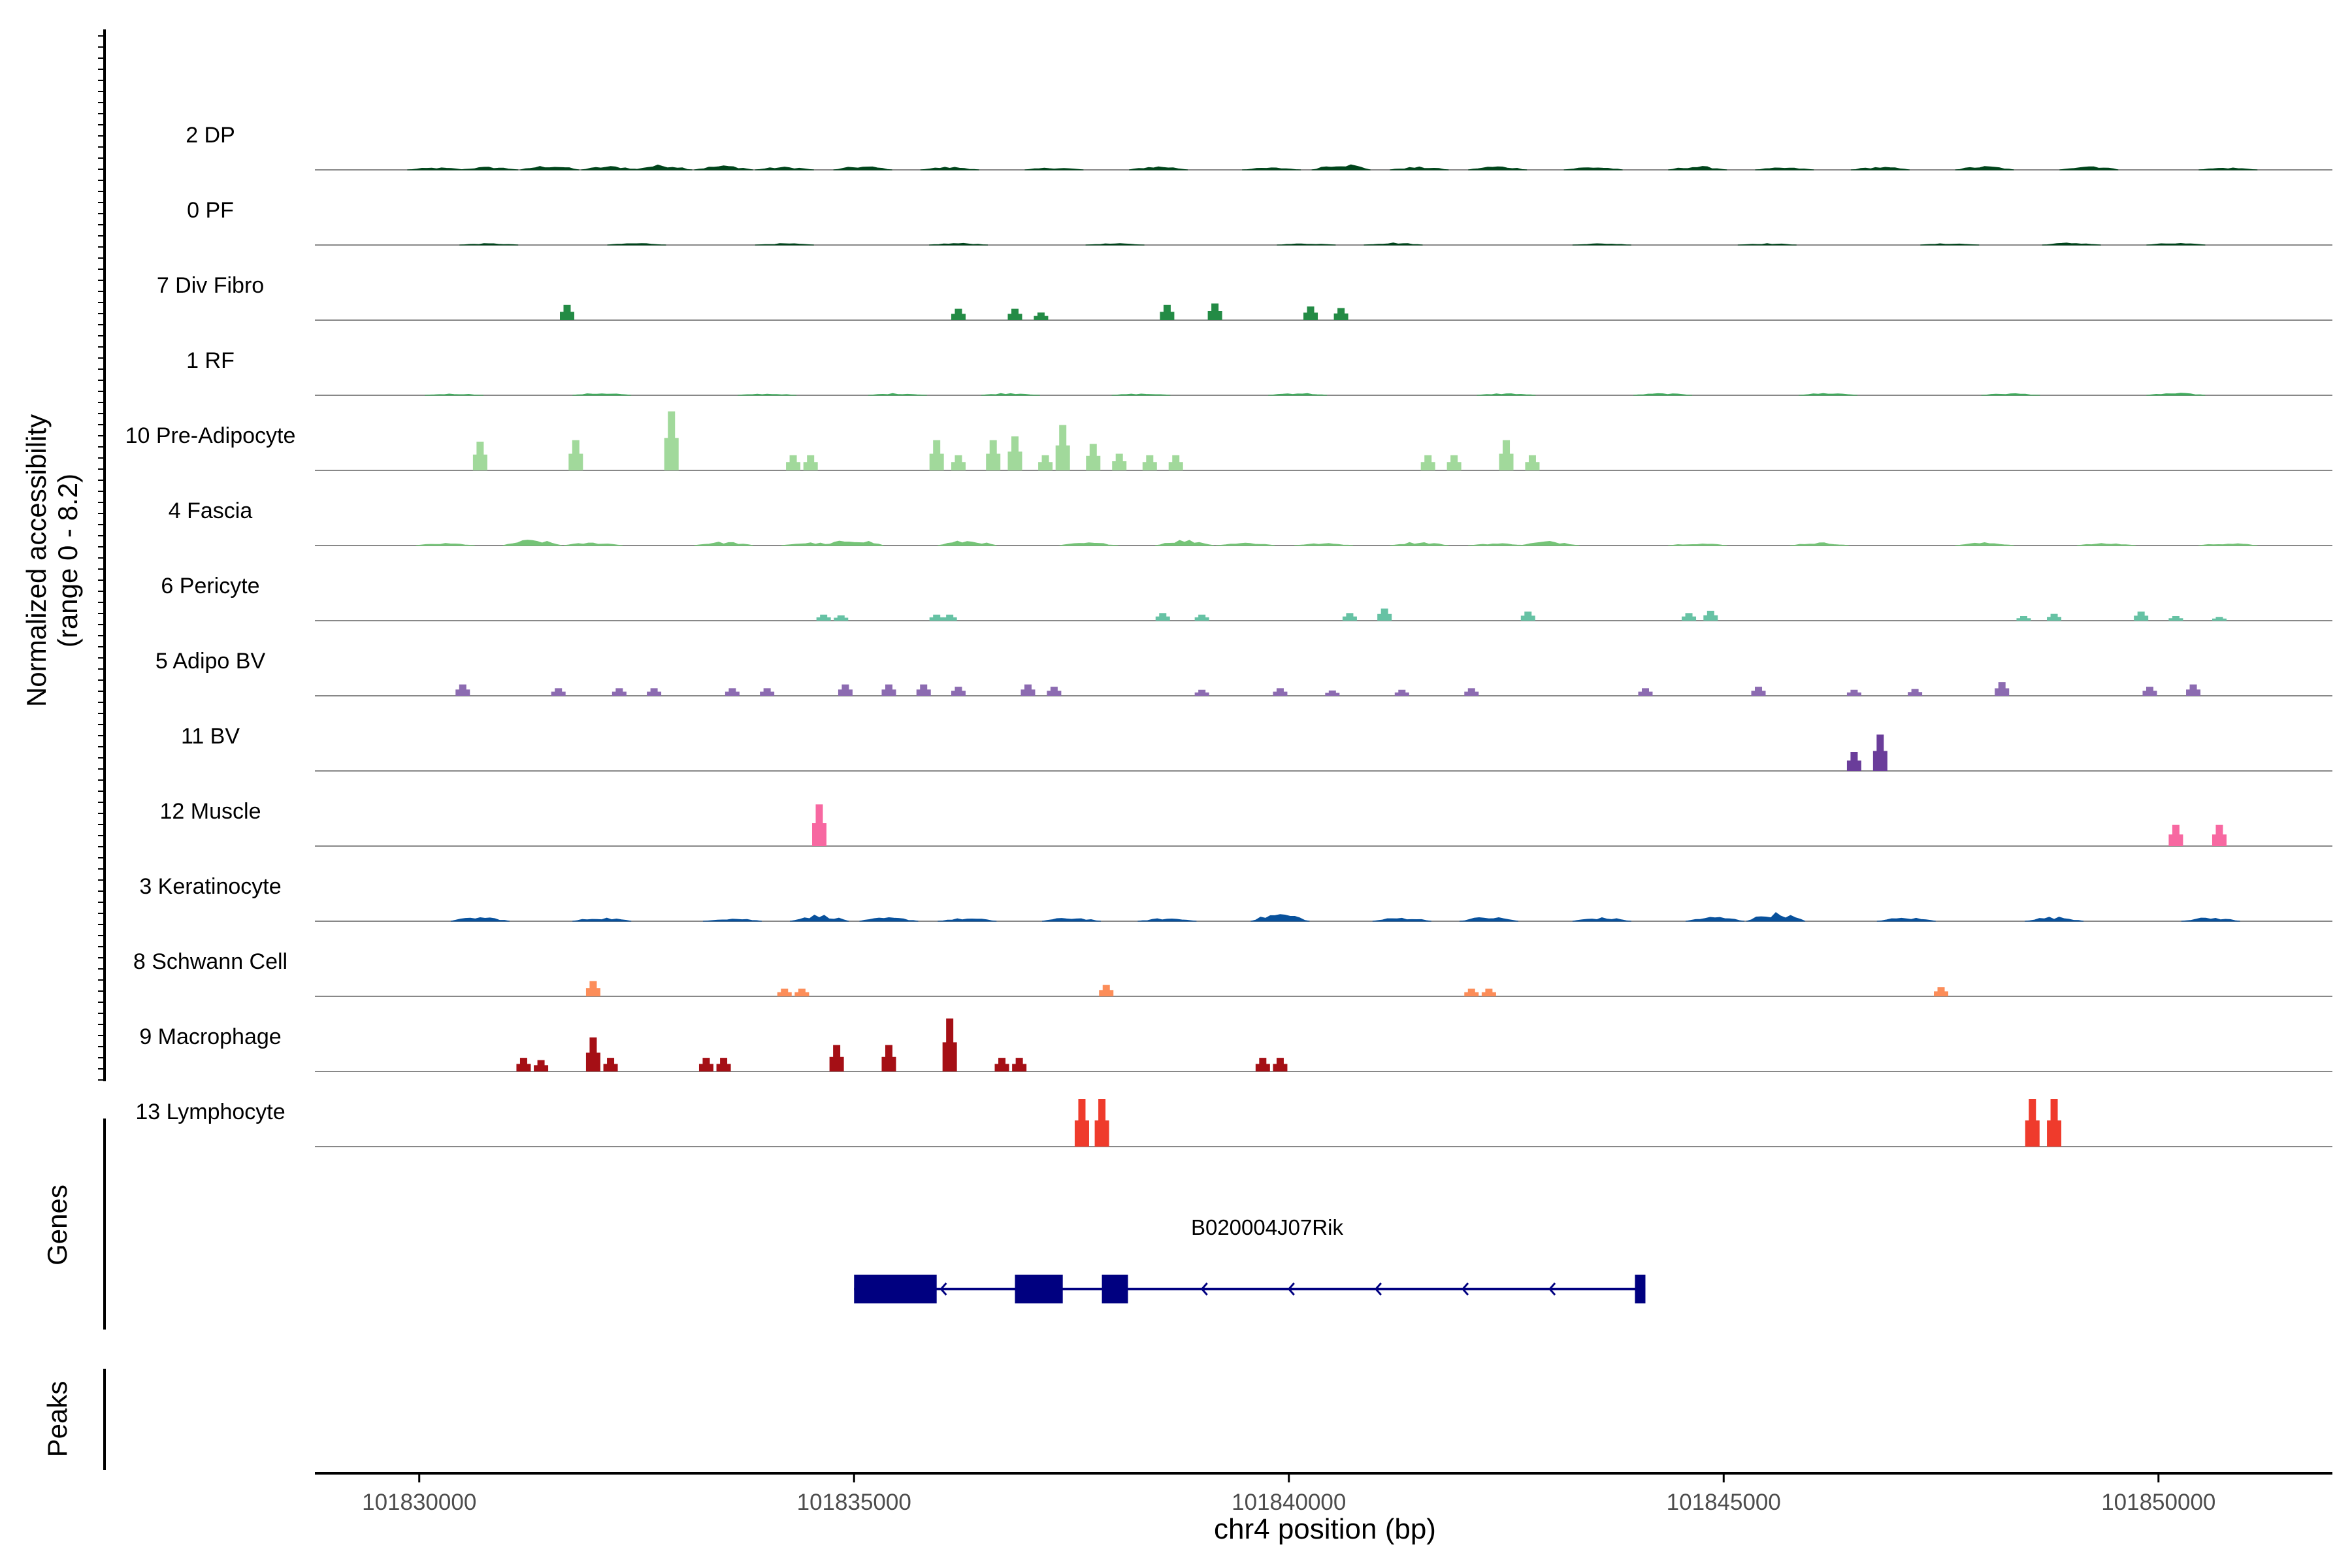 This screenshot has width=2352, height=1568. I want to click on track-label: 7 Div Fibro, so click(210, 285).